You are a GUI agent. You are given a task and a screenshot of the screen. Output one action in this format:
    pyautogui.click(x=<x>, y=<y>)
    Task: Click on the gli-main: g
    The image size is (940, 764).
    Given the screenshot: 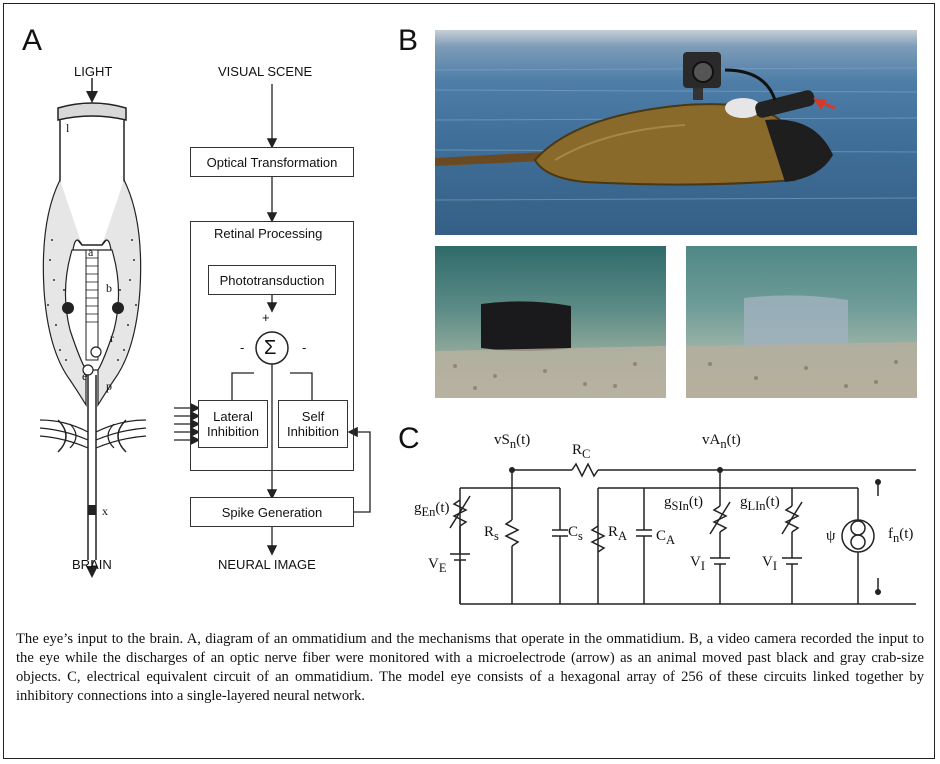 What is the action you would take?
    pyautogui.click(x=744, y=502)
    